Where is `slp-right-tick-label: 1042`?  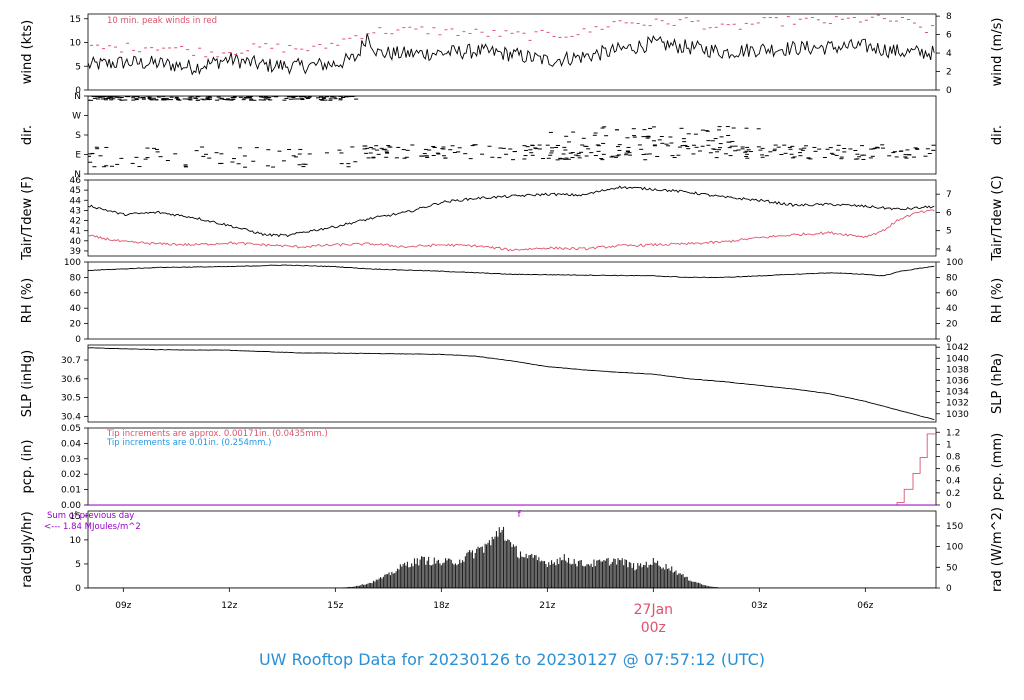
slp-right-tick-label: 1042 is located at coordinates (957, 348).